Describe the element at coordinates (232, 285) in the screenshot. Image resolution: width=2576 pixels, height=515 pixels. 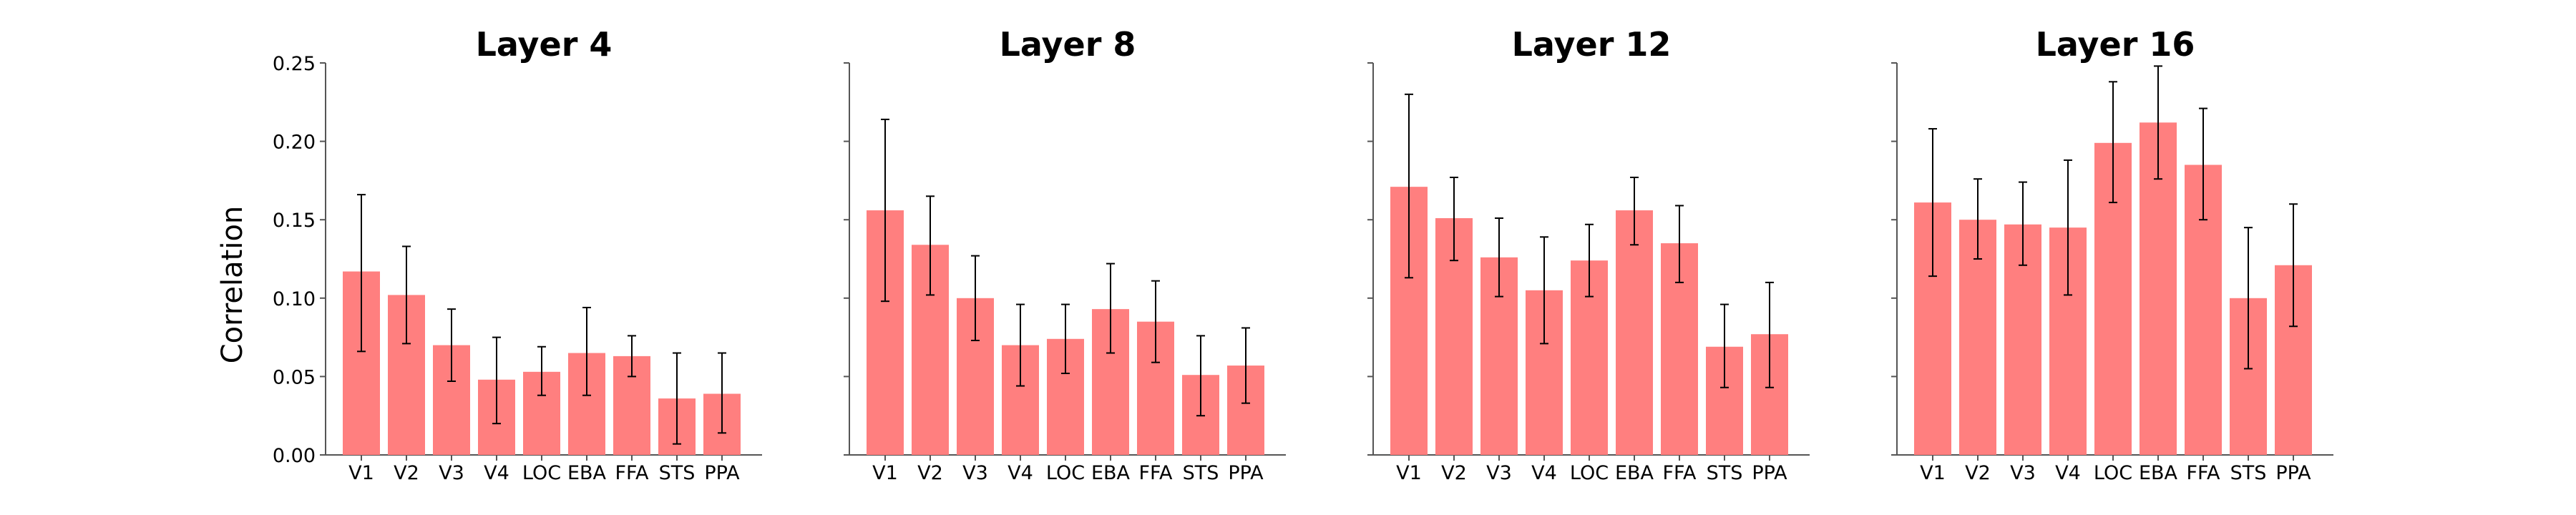
I see `y-axis-label: Correlation` at that location.